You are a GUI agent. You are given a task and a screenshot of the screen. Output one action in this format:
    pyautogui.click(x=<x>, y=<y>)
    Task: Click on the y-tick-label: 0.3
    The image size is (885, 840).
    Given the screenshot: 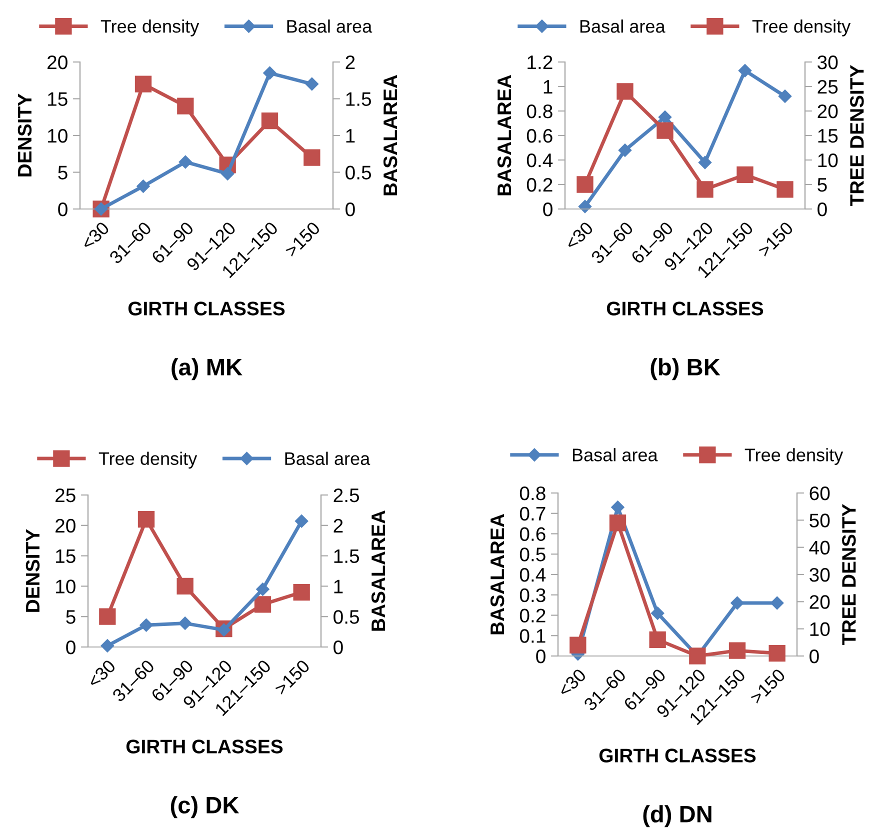 What is the action you would take?
    pyautogui.click(x=533, y=595)
    